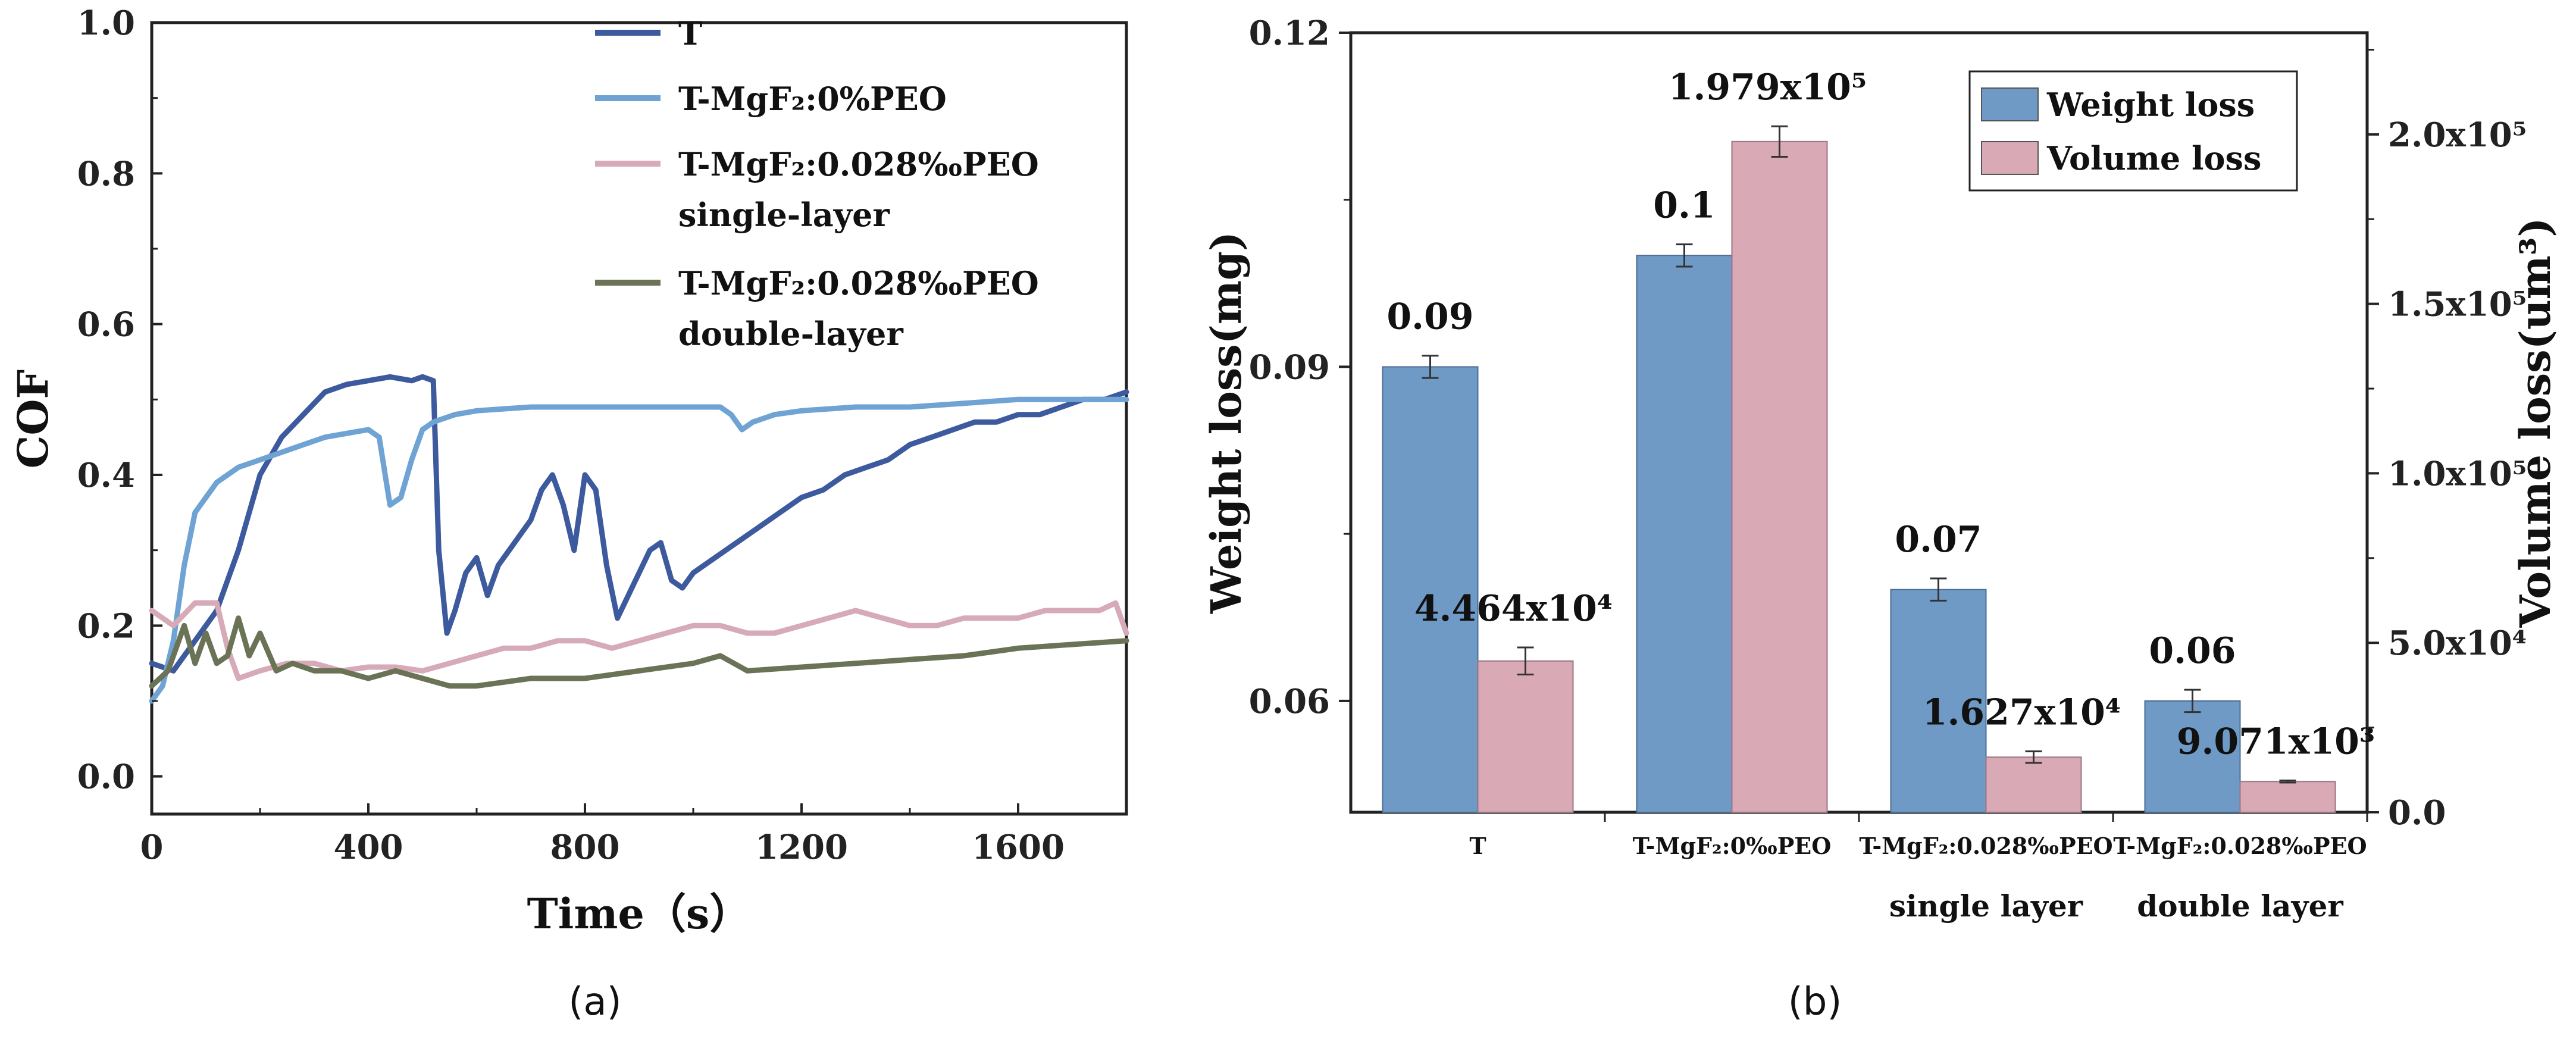 This screenshot has width=2576, height=1039. I want to click on category-label: T, so click(1477, 846).